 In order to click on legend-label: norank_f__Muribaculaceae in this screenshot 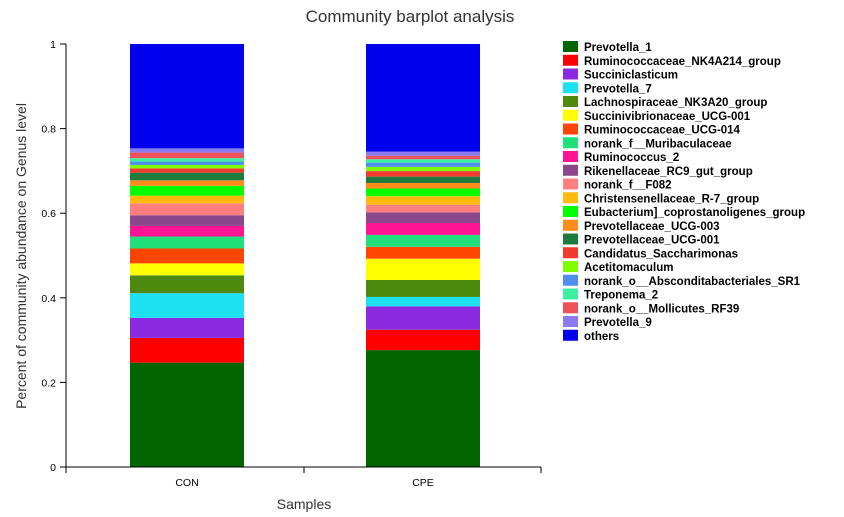, I will do `click(658, 144)`.